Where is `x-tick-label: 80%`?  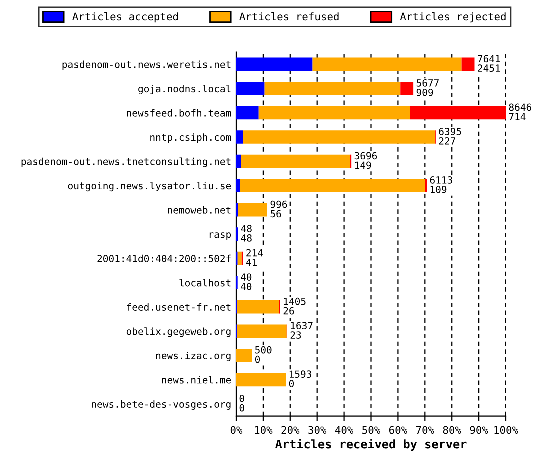 x-tick-label: 80% is located at coordinates (452, 430).